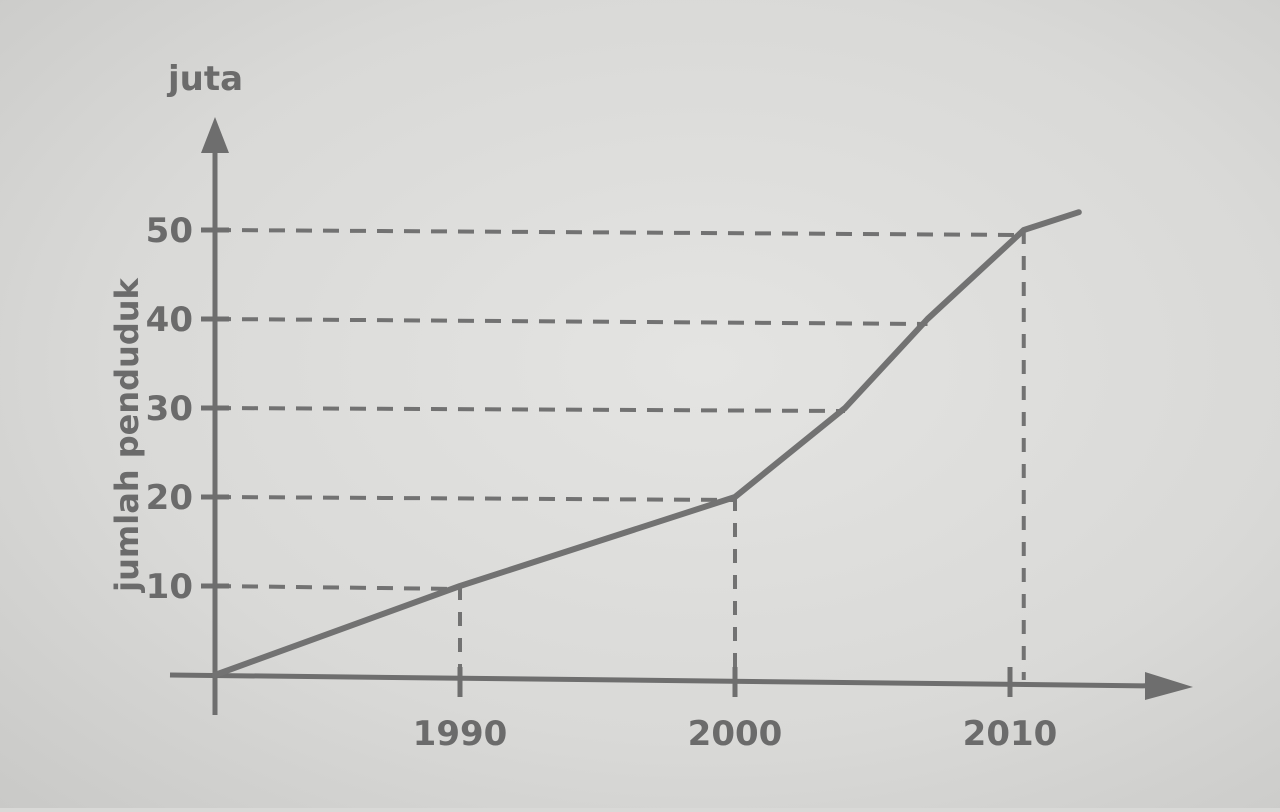 This screenshot has height=812, width=1280. Describe the element at coordinates (460, 734) in the screenshot. I see `x-tick-label-1990: 1990` at that location.